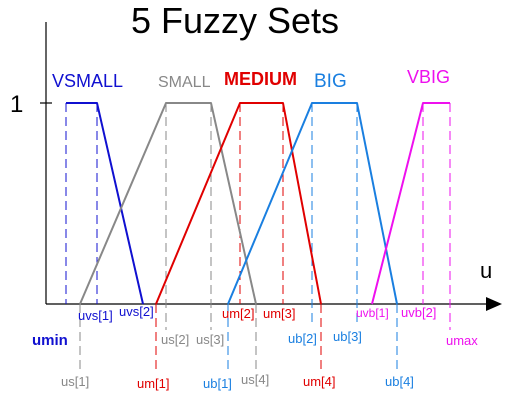 This screenshot has width=505, height=402. I want to click on u-axis-label: u, so click(486, 270).